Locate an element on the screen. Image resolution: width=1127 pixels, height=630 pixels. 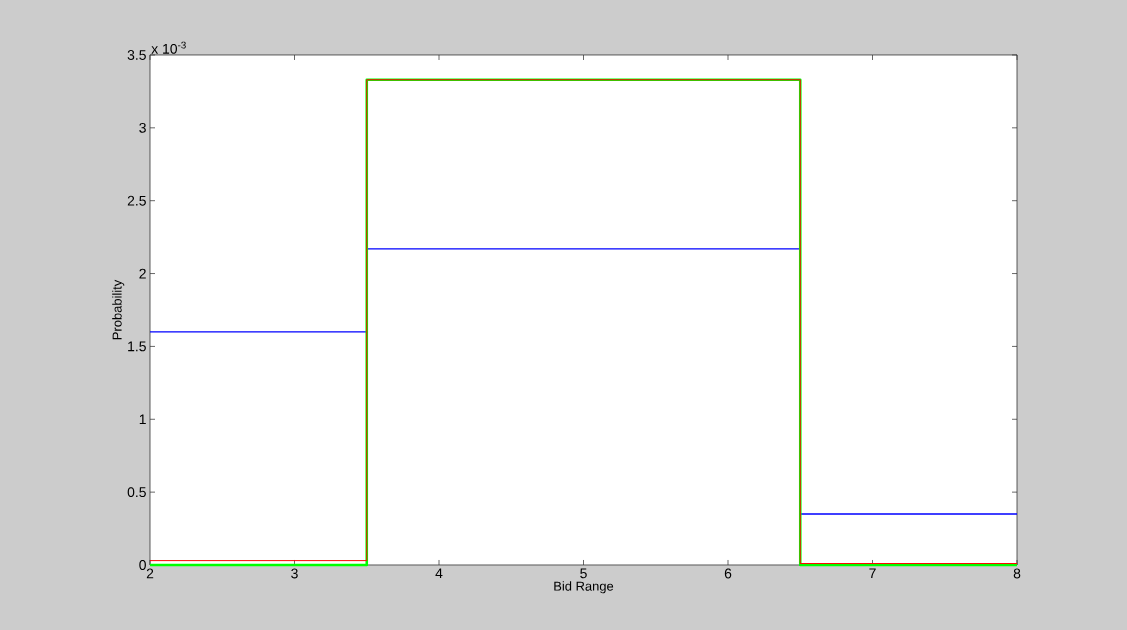
y-tick-label: 1.5 is located at coordinates (137, 346).